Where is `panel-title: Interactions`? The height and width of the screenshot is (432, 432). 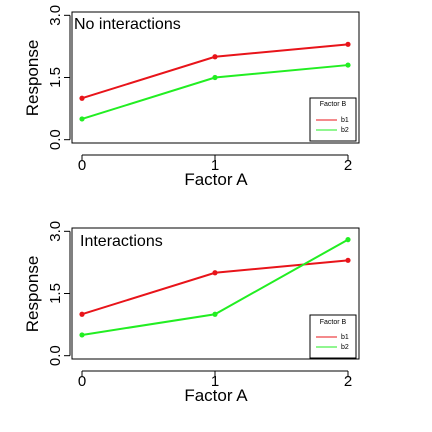
panel-title: Interactions is located at coordinates (121, 241).